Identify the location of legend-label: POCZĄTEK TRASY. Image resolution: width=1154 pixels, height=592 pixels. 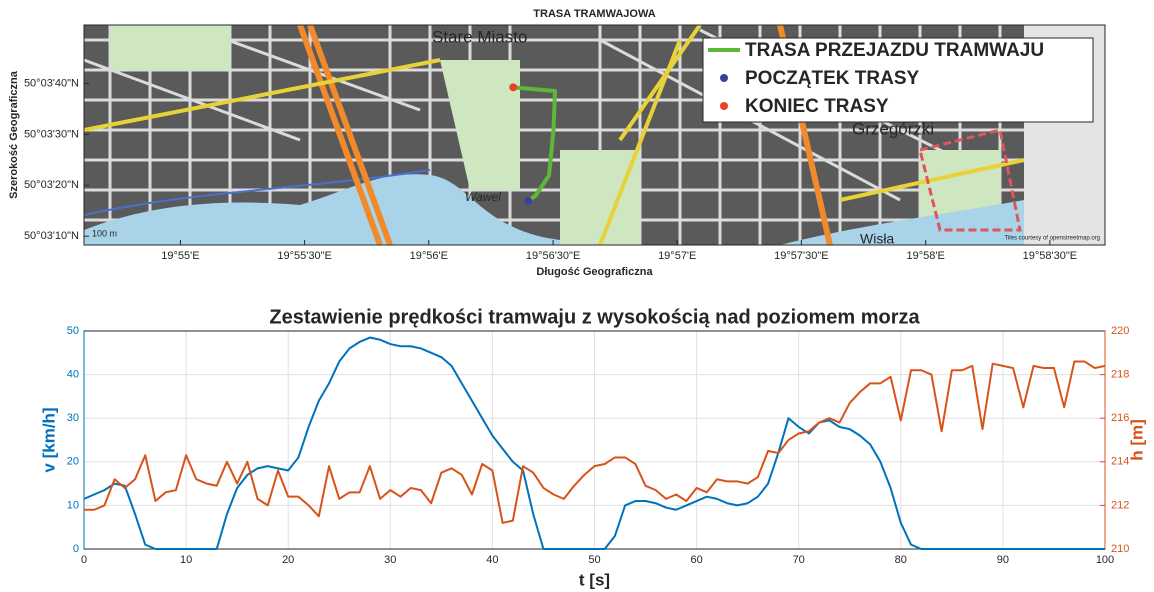
(832, 78).